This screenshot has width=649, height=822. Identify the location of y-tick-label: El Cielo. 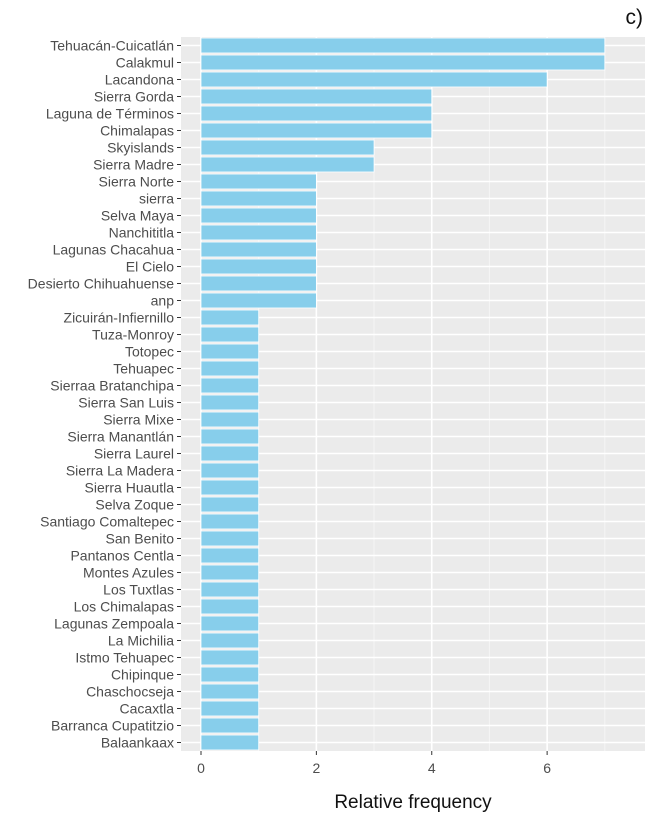
(150, 267).